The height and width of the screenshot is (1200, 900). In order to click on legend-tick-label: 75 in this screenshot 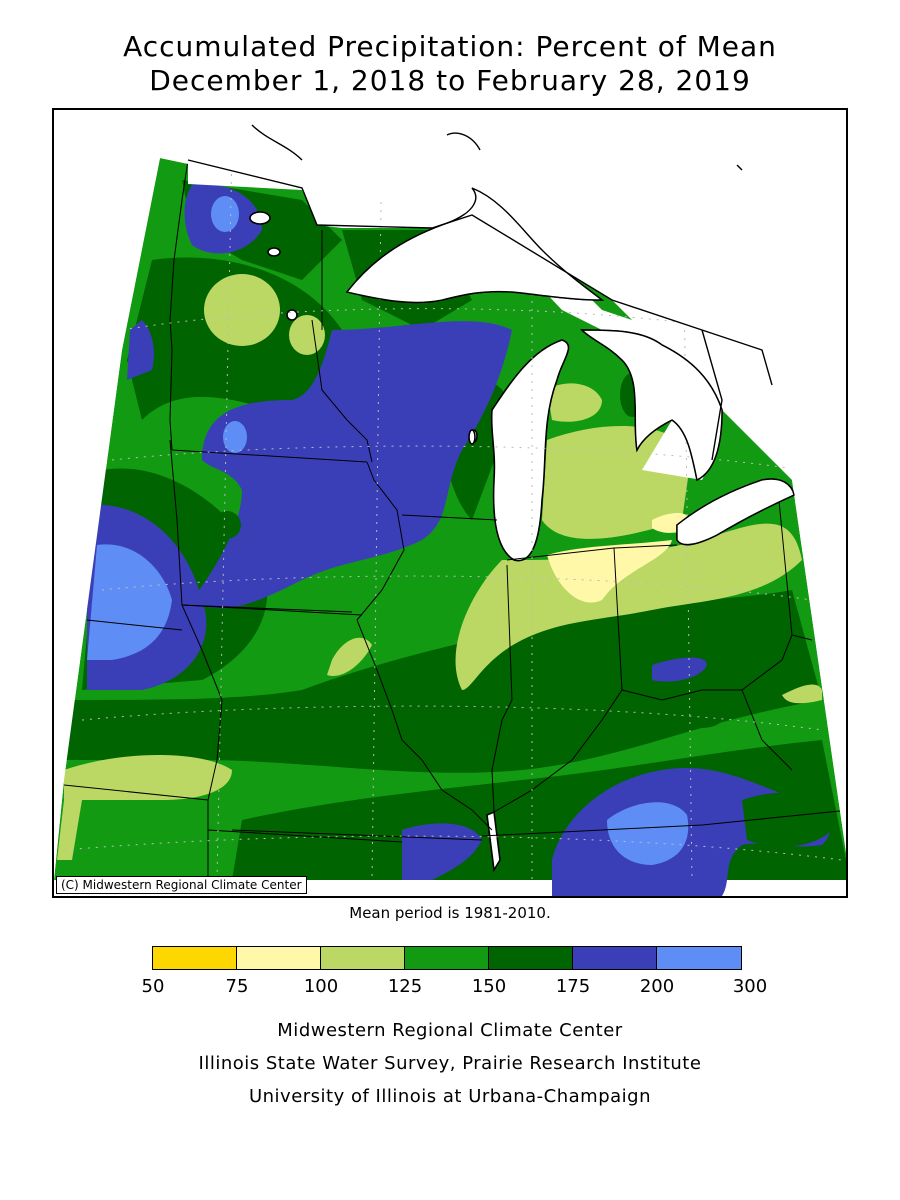, I will do `click(237, 986)`.